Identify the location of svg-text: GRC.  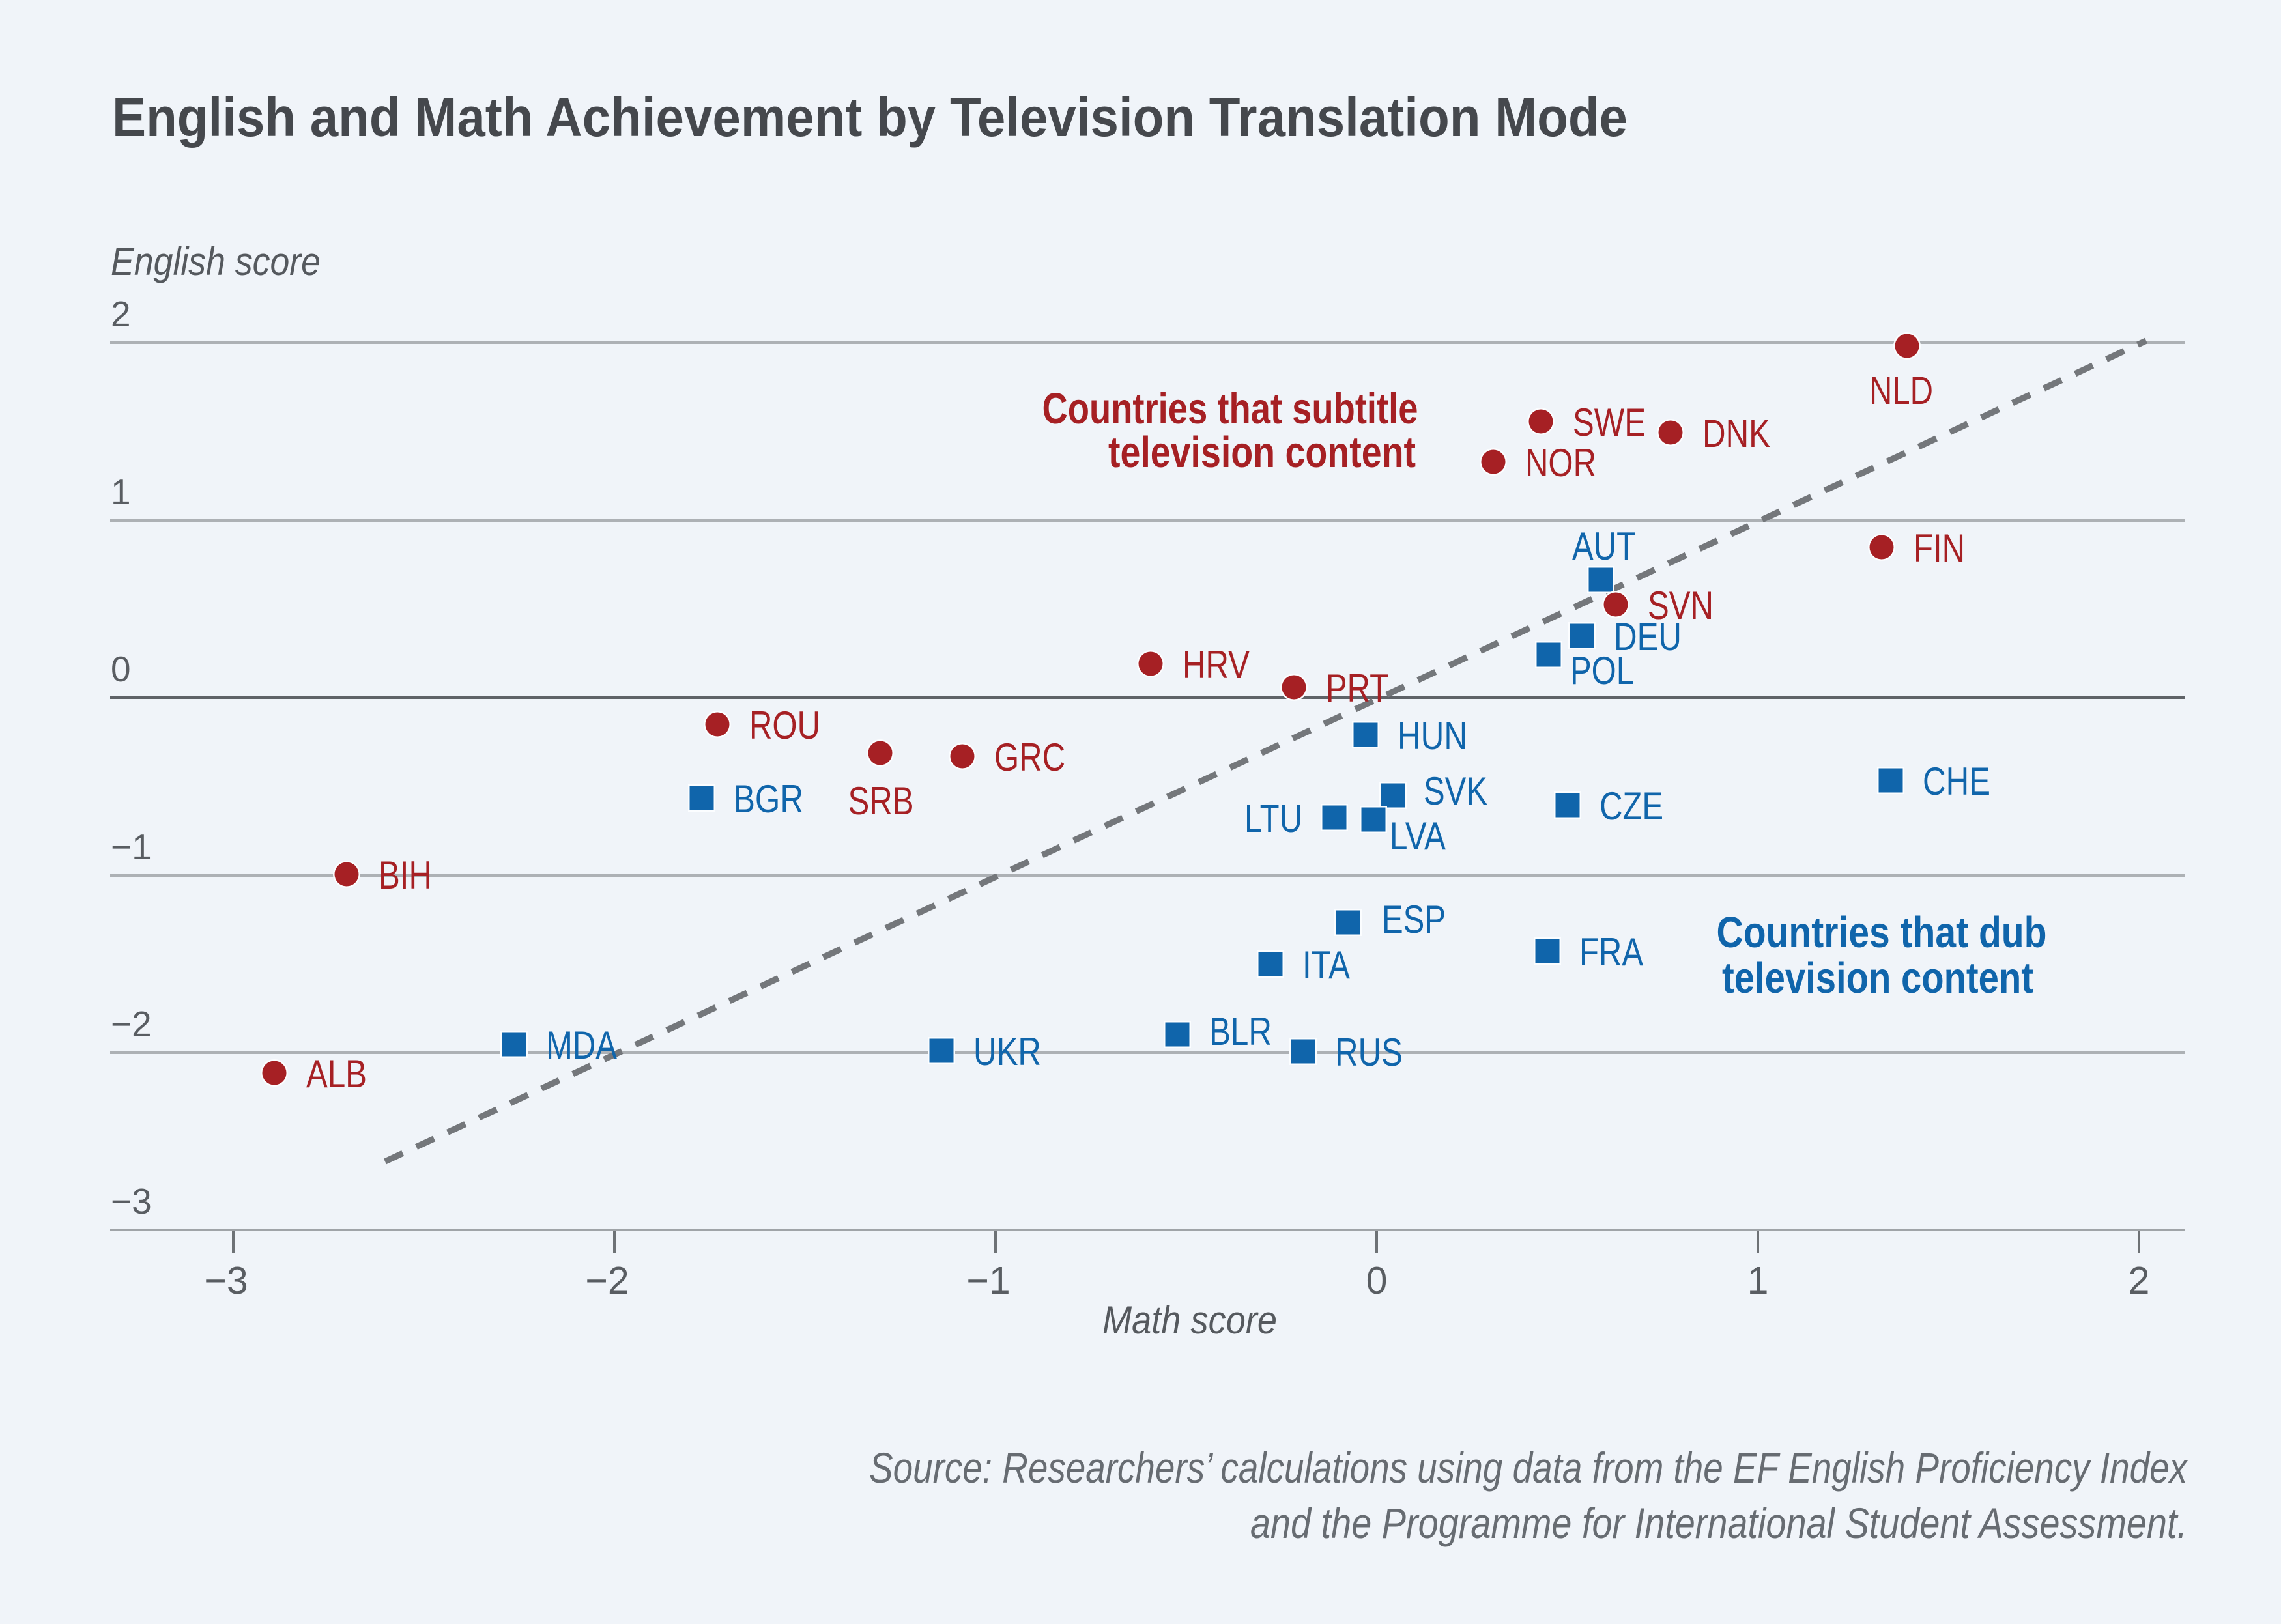
(1029, 757).